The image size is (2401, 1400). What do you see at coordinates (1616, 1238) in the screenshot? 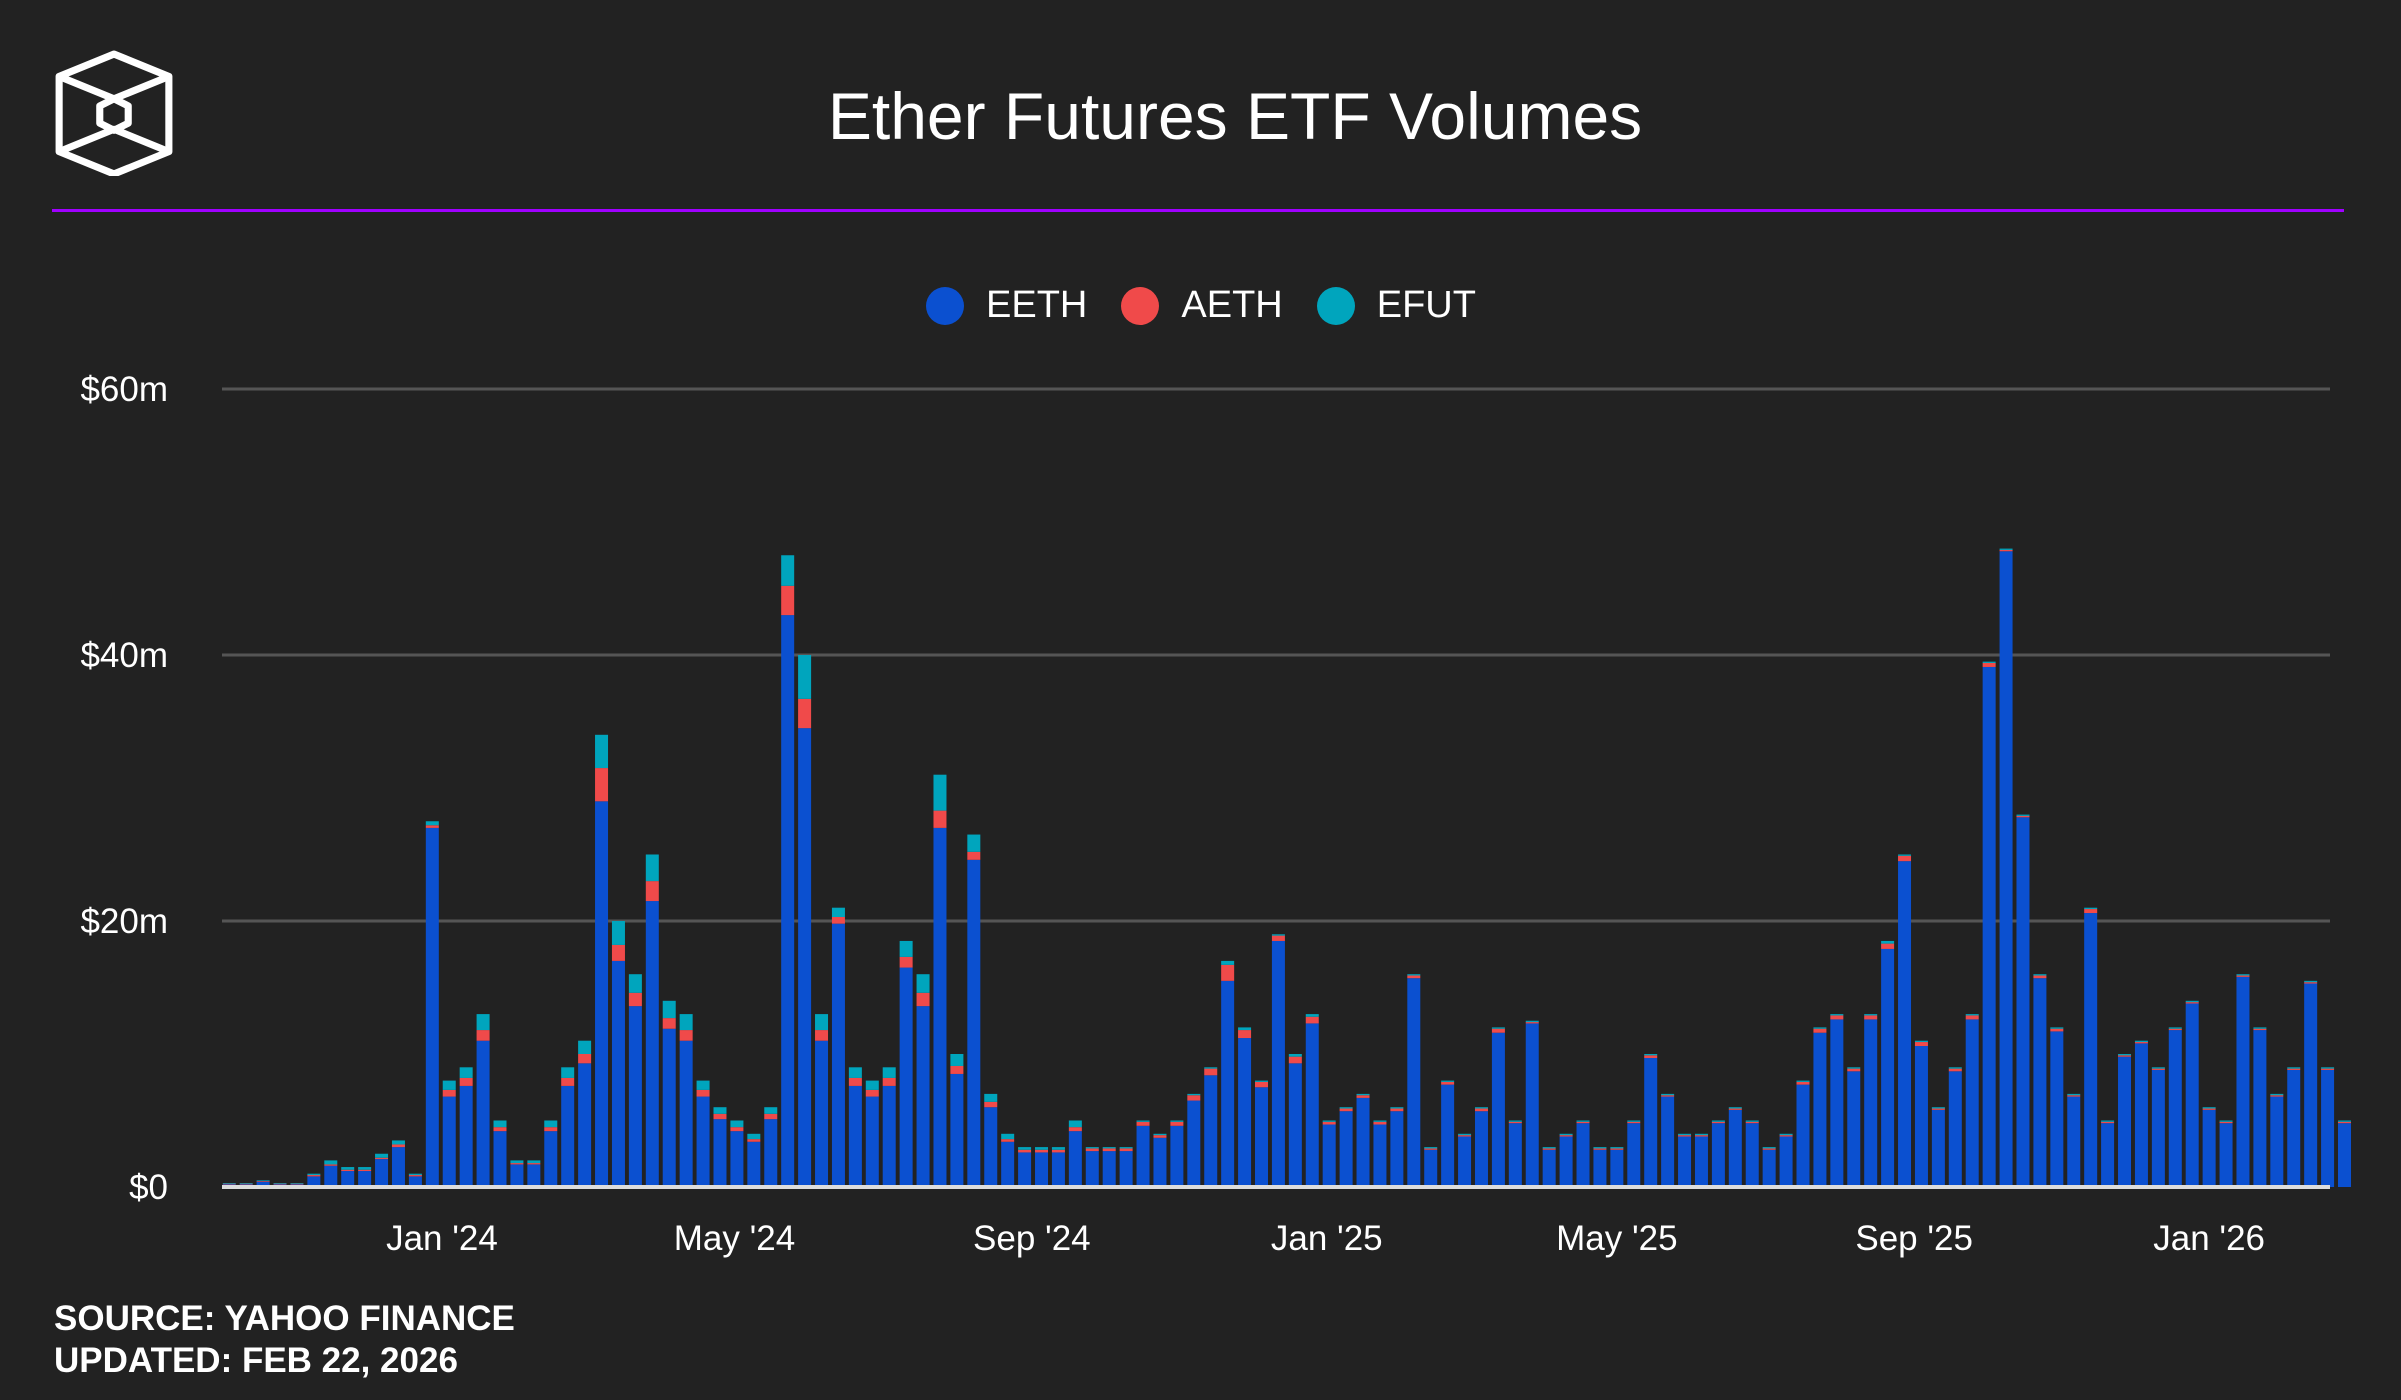
I see `x-tick-label: May '25` at bounding box center [1616, 1238].